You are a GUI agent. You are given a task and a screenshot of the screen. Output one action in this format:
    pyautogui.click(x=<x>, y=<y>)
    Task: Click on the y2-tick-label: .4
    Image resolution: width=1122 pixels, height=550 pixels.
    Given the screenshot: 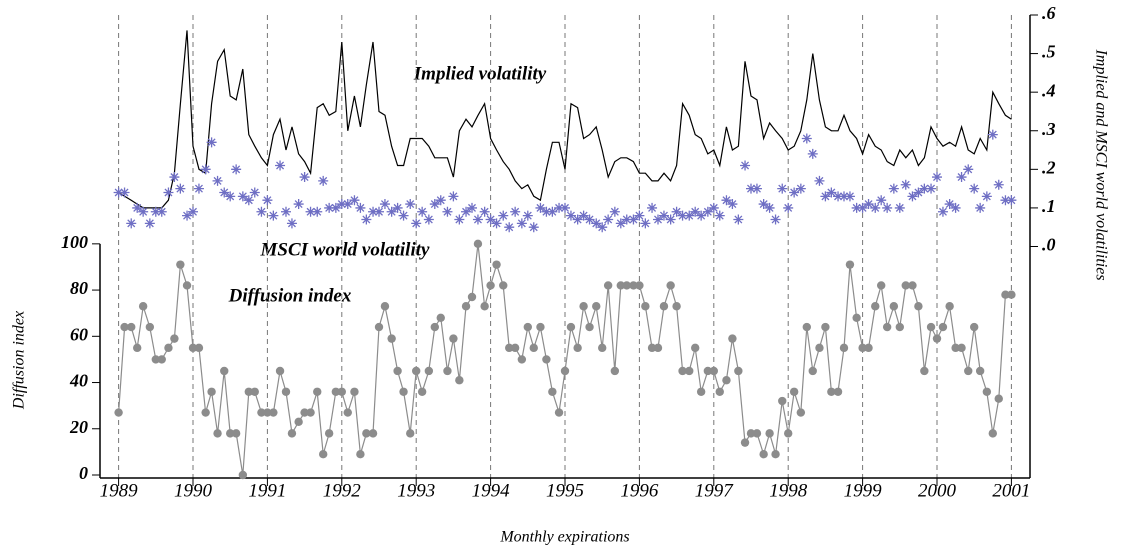 What is the action you would take?
    pyautogui.click(x=1049, y=90)
    